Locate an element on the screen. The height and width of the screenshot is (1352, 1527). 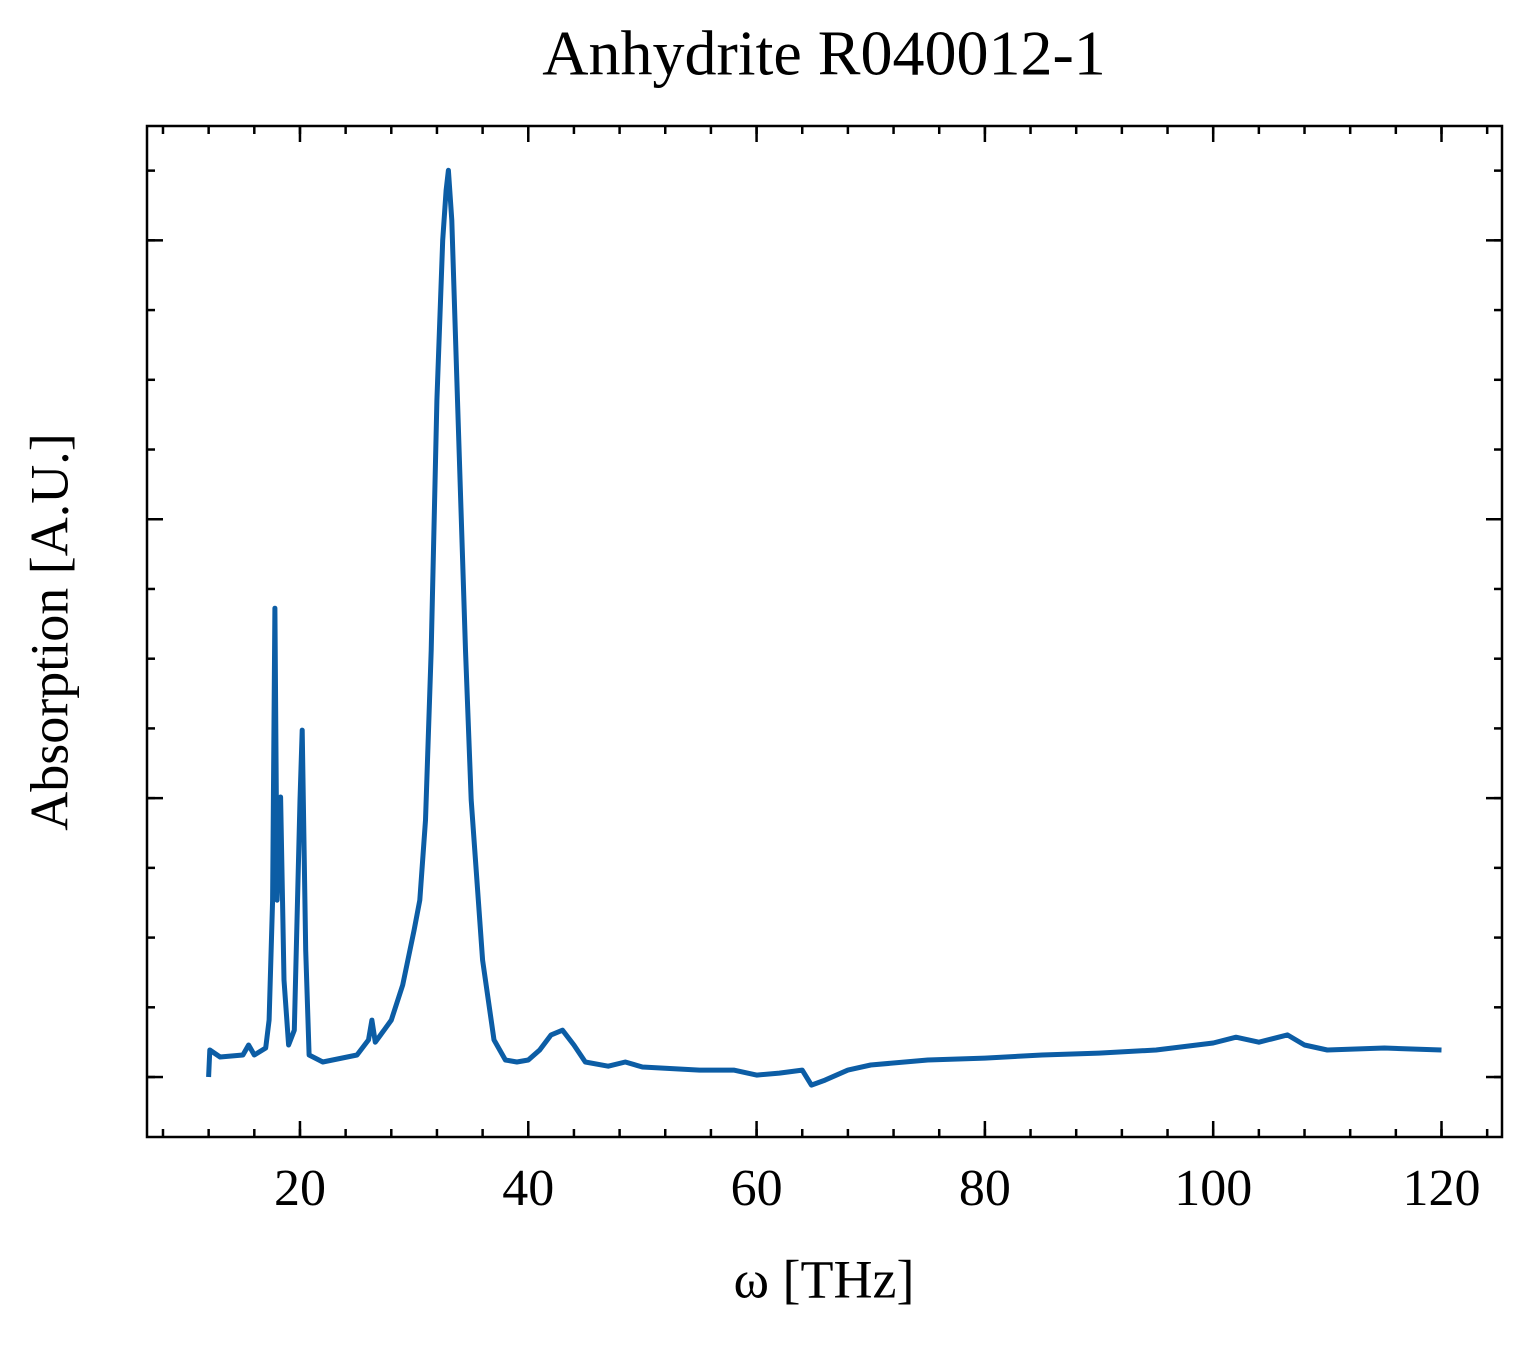
x-tick-label: 40 is located at coordinates (528, 1188).